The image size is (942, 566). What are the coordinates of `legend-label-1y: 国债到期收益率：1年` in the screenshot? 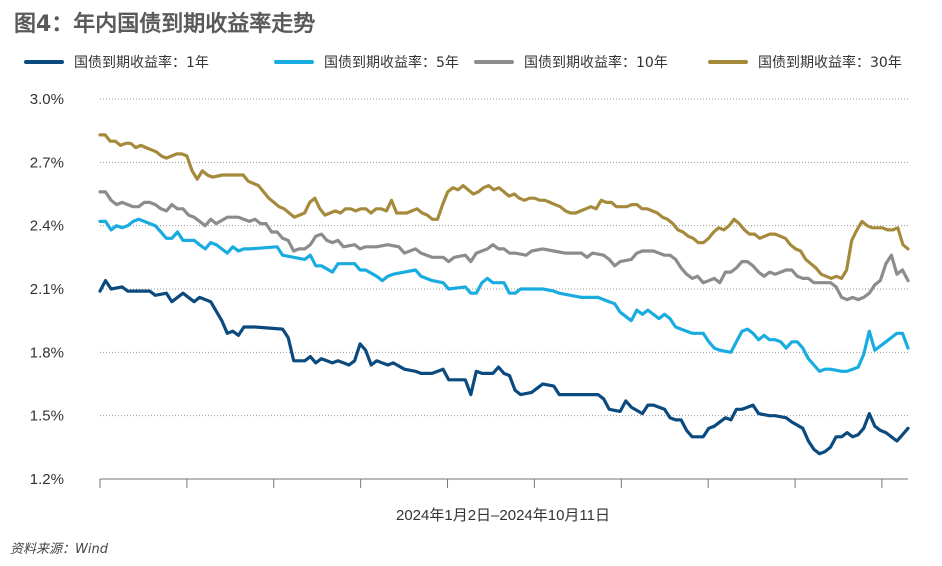 It's located at (141, 63).